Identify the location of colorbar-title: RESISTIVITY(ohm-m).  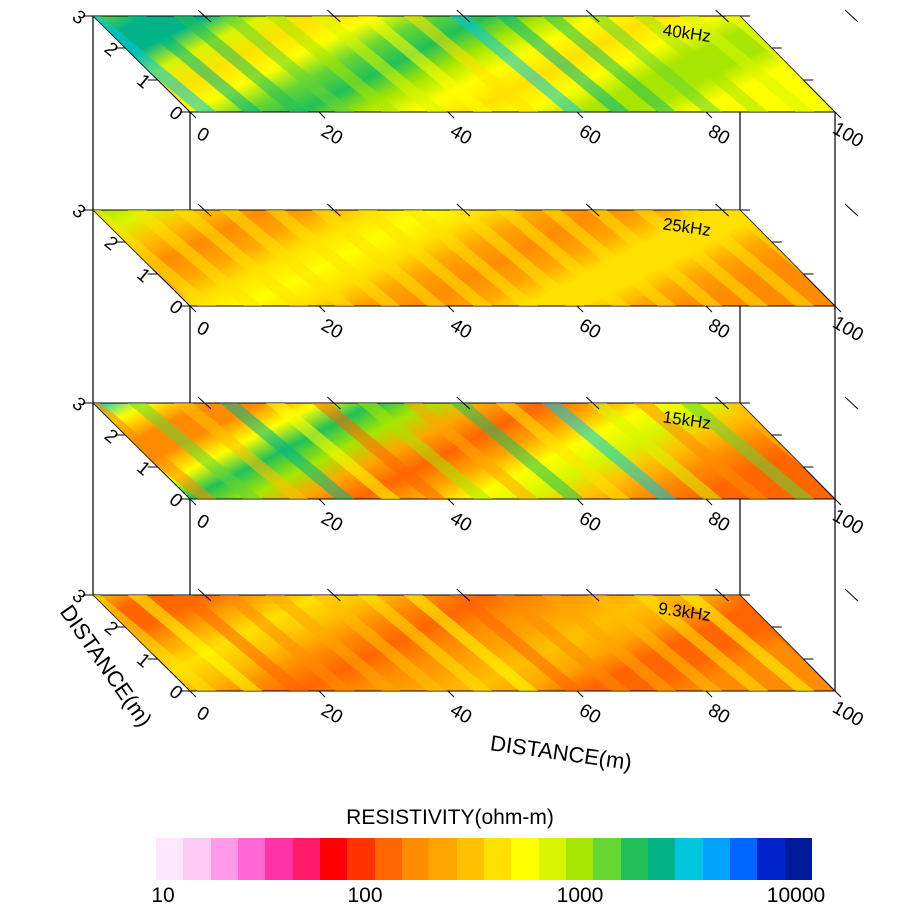
(450, 817).